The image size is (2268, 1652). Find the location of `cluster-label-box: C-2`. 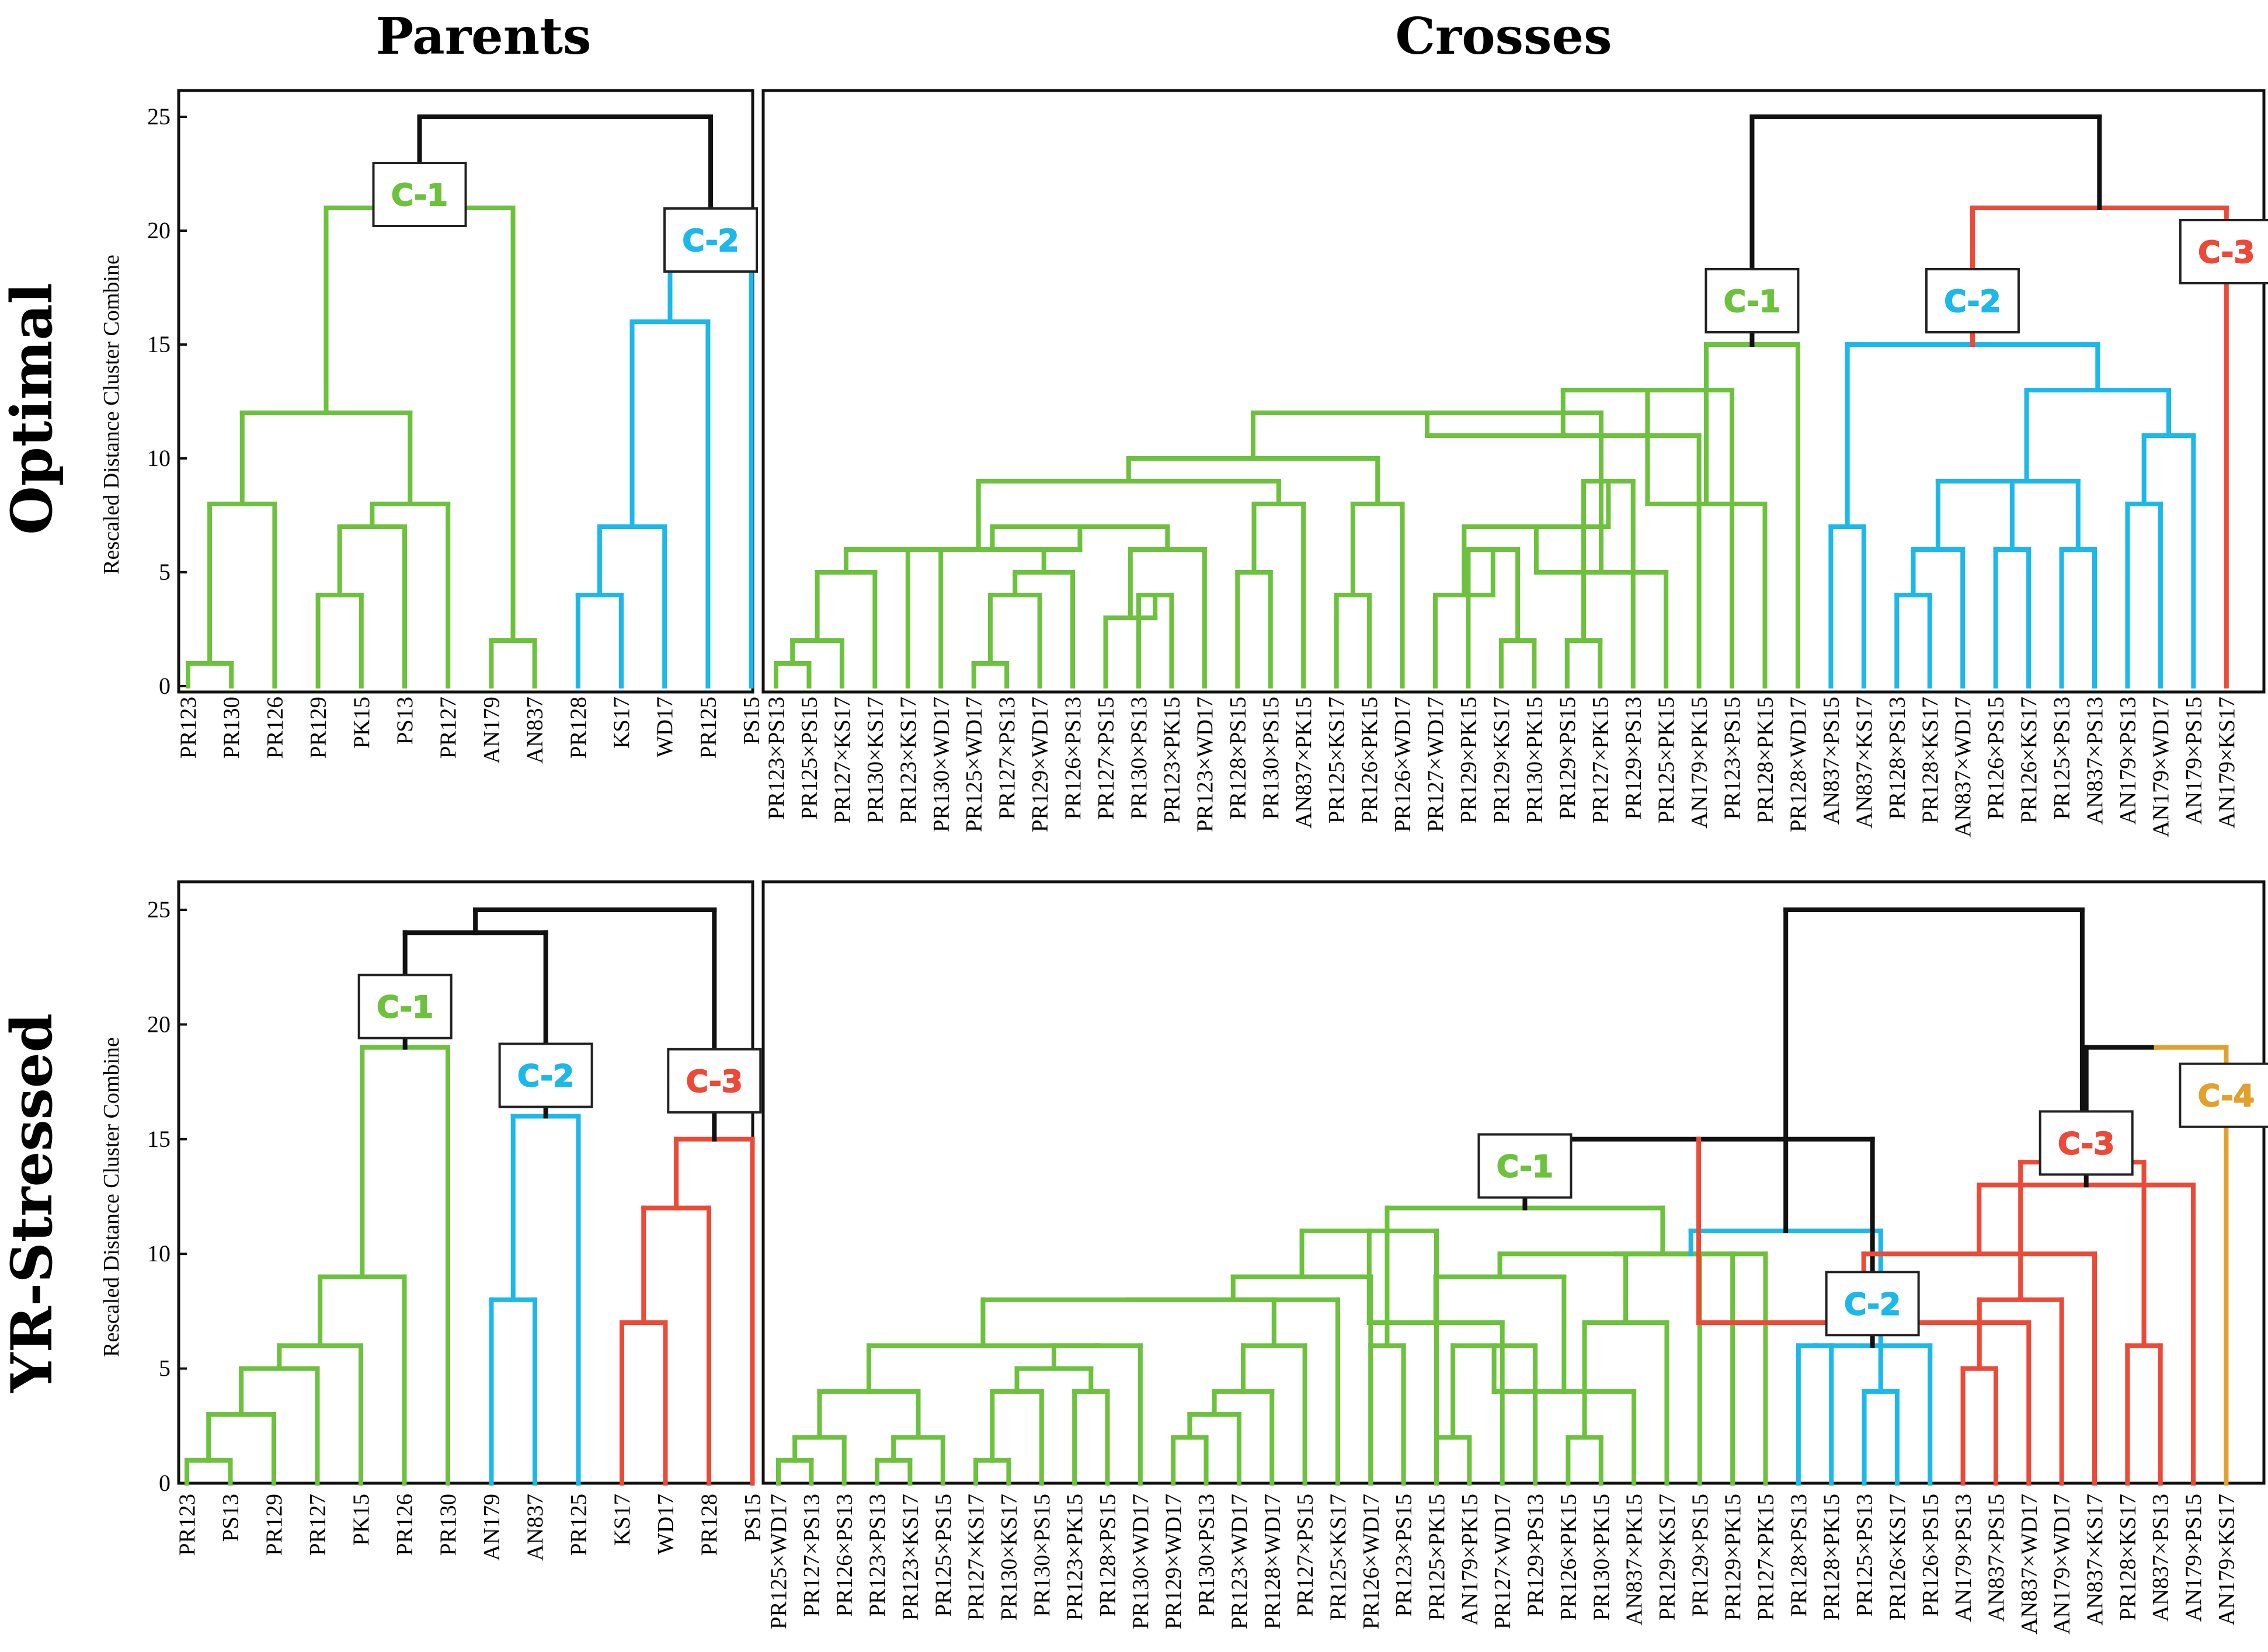

cluster-label-box: C-2 is located at coordinates (711, 240).